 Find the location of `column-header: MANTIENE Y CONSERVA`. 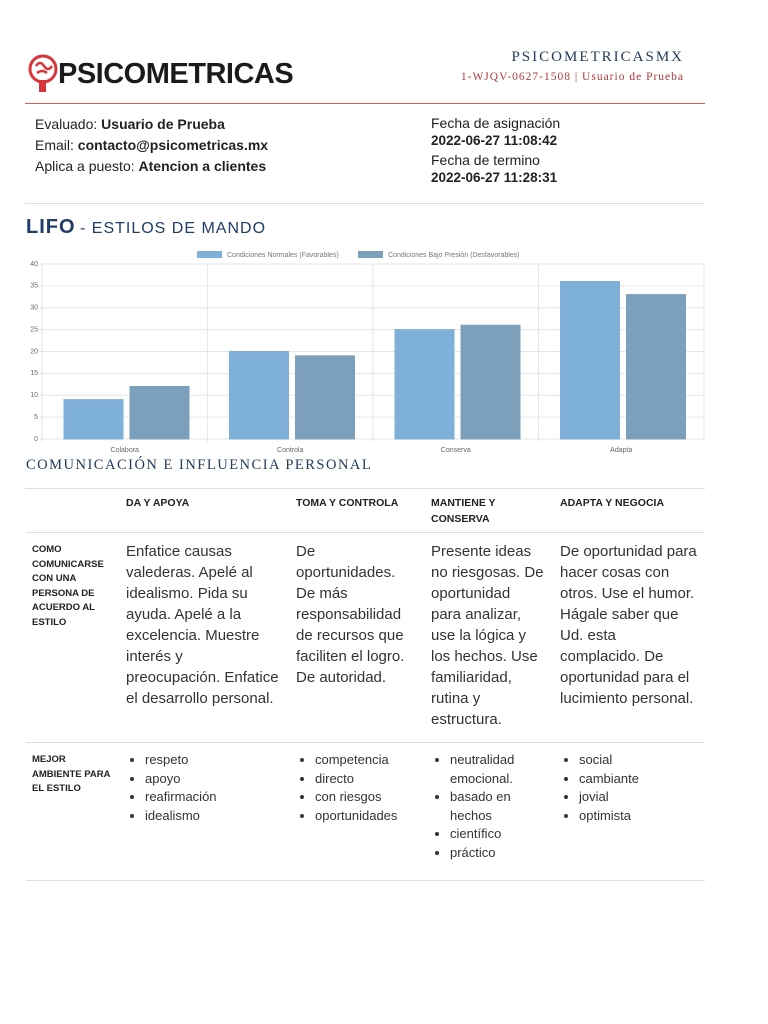

column-header: MANTIENE Y CONSERVA is located at coordinates (463, 511).